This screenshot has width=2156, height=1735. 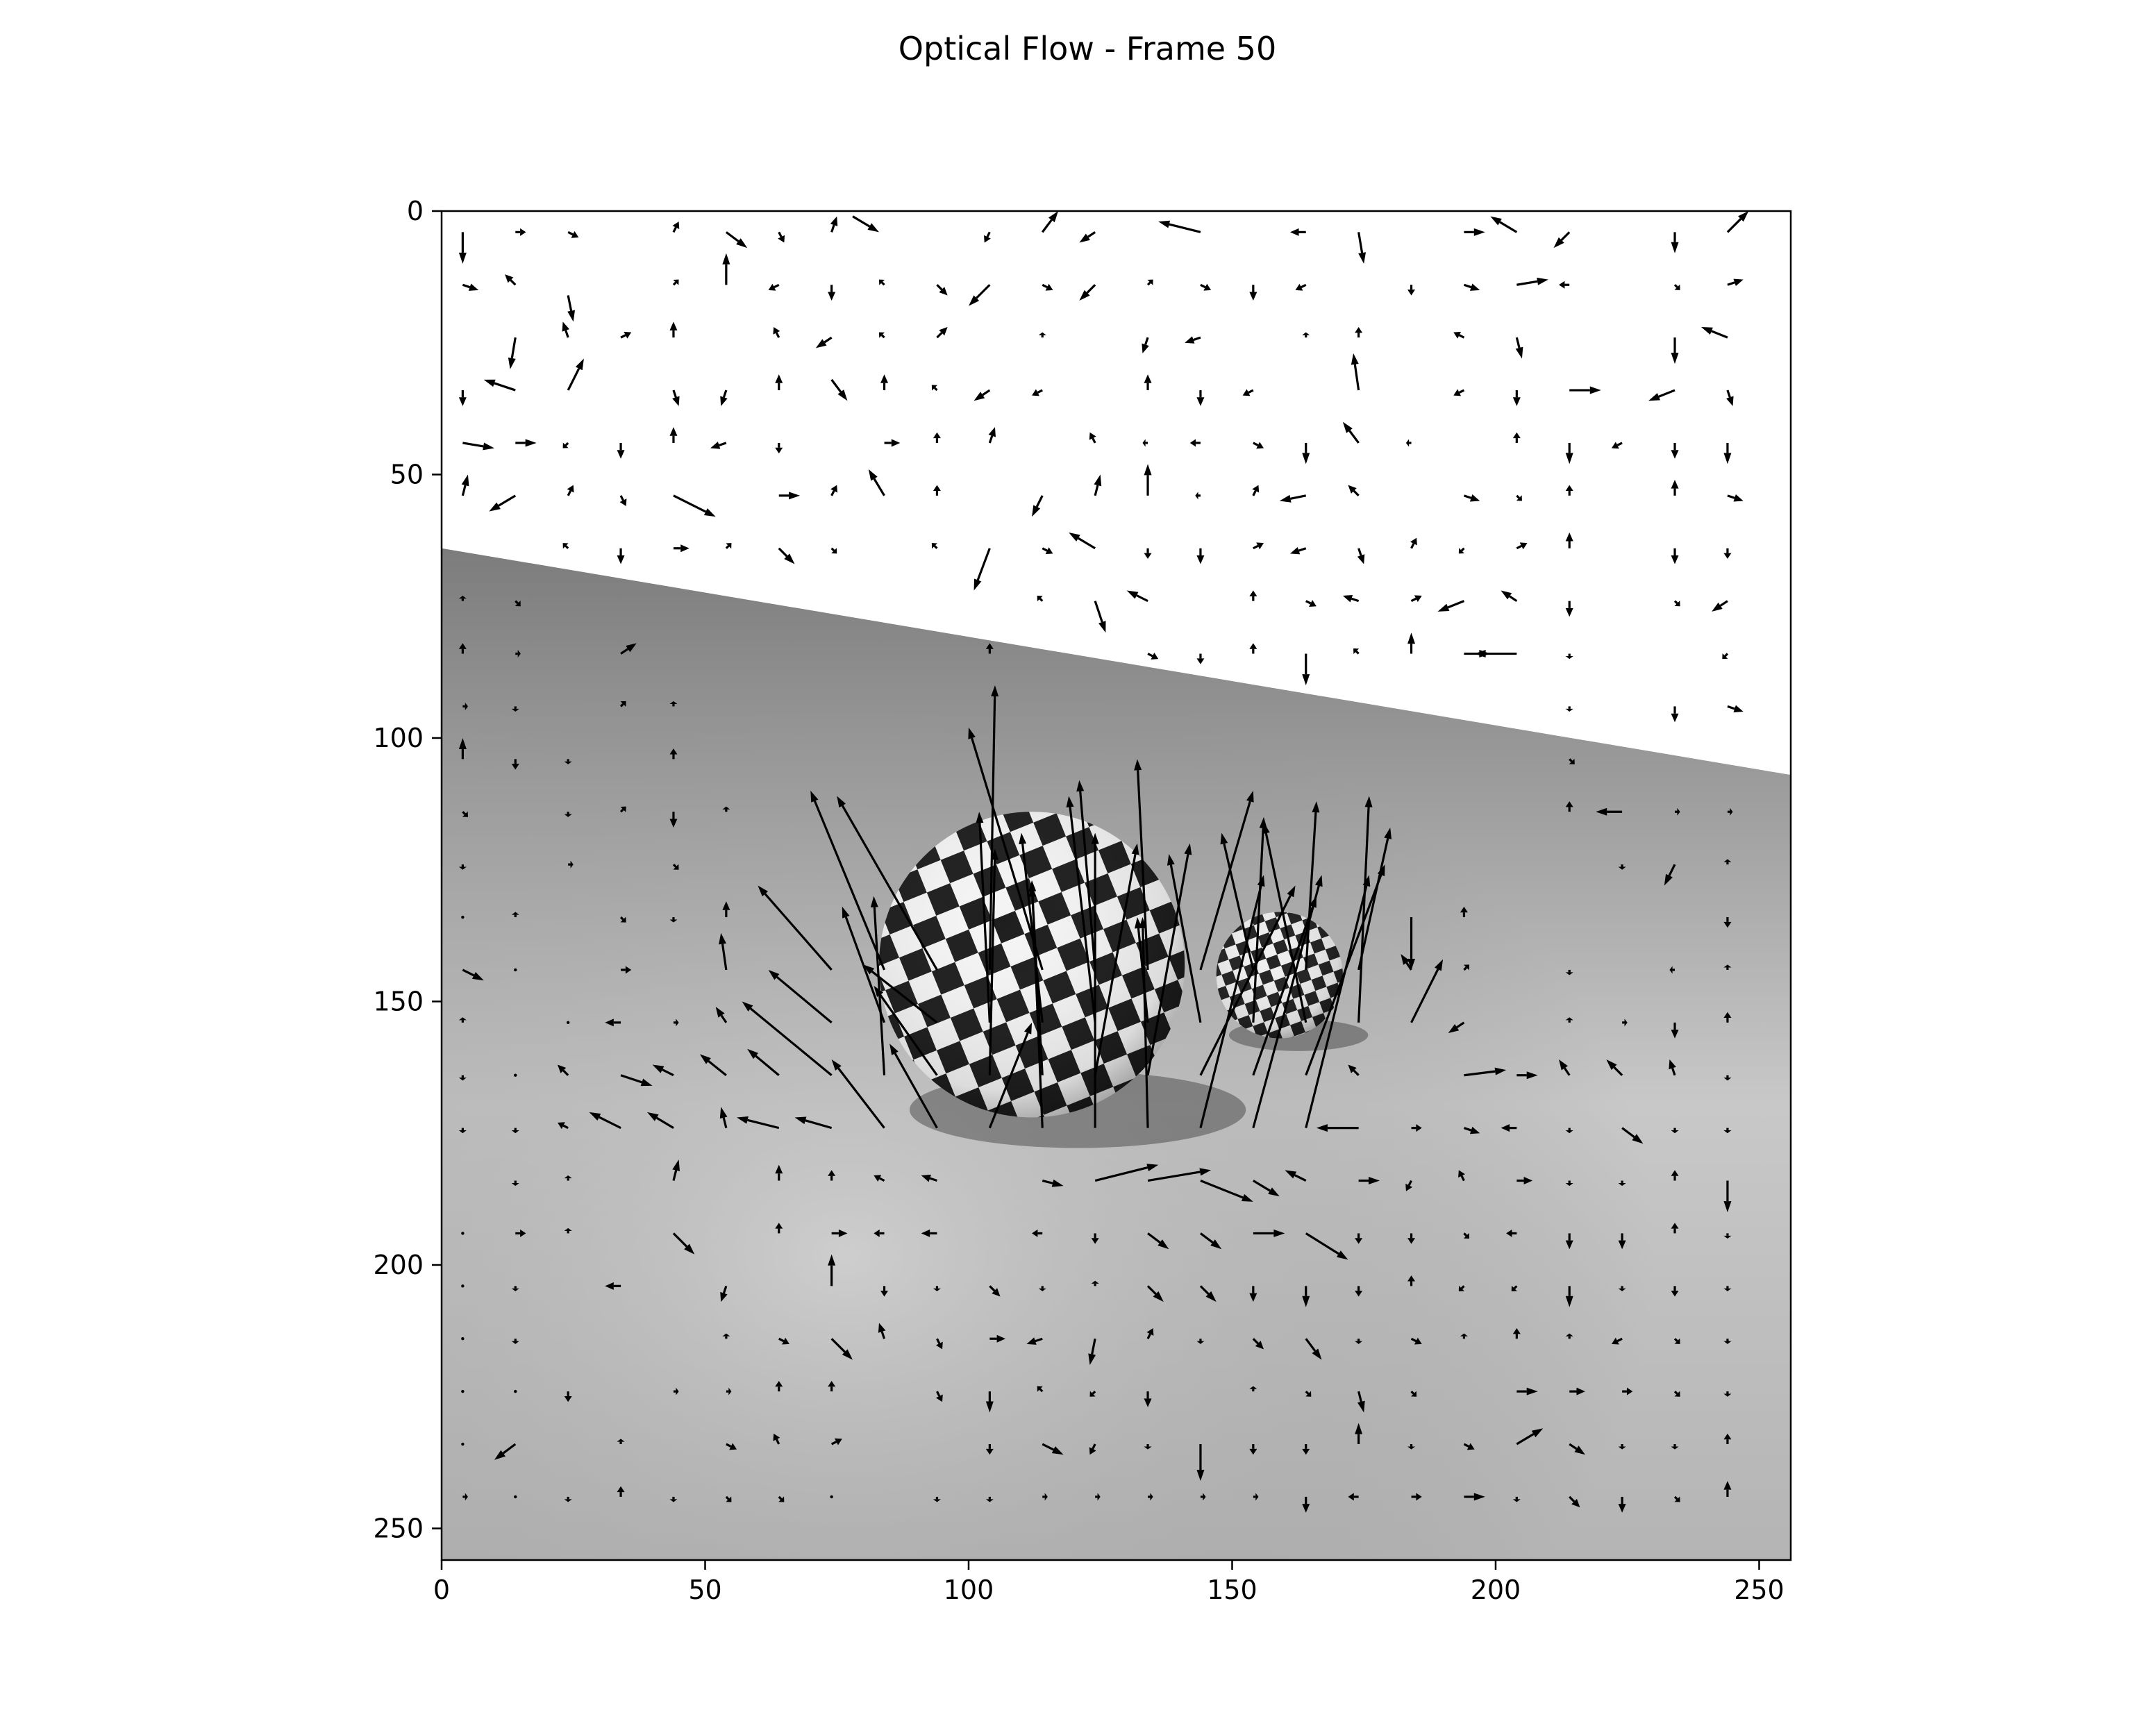 What do you see at coordinates (705, 1590) in the screenshot?
I see `x-tick-label: 50` at bounding box center [705, 1590].